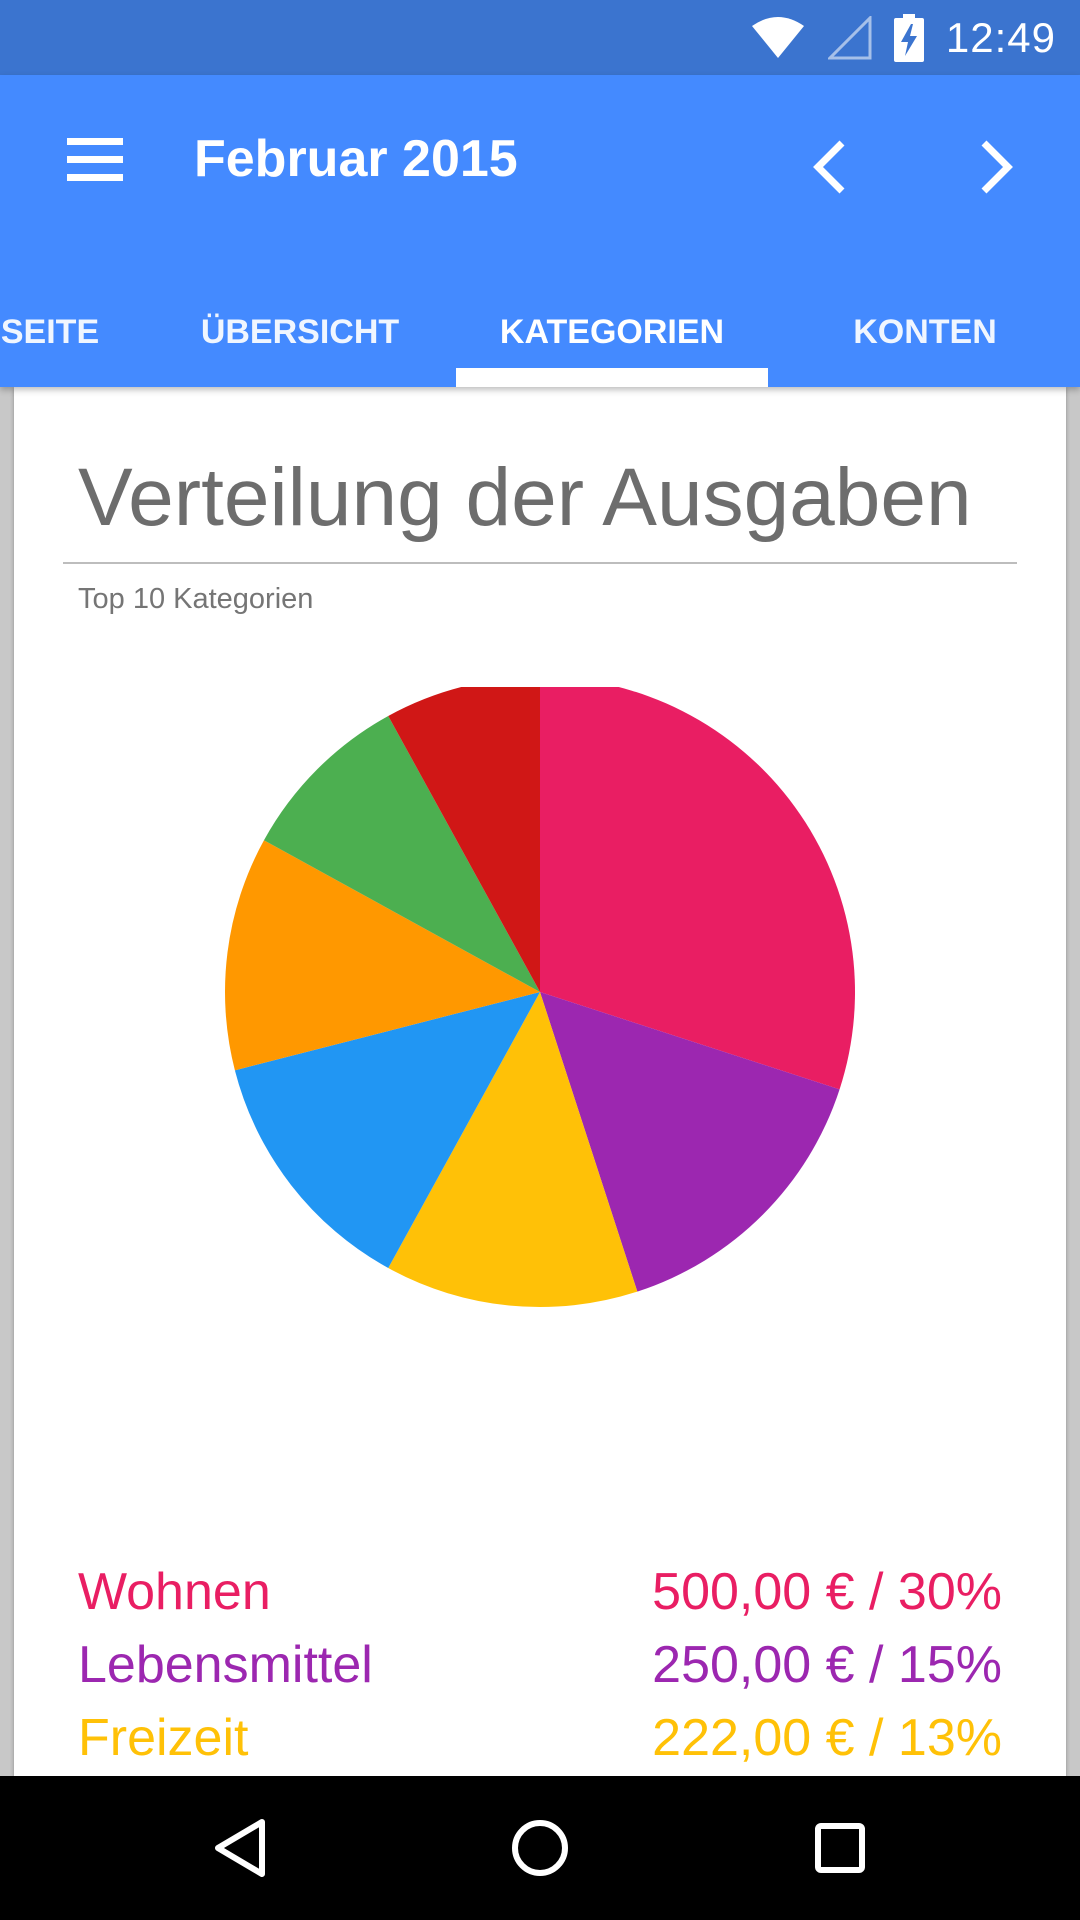 Image resolution: width=1080 pixels, height=1920 pixels. What do you see at coordinates (95, 161) in the screenshot?
I see `menu-icon` at bounding box center [95, 161].